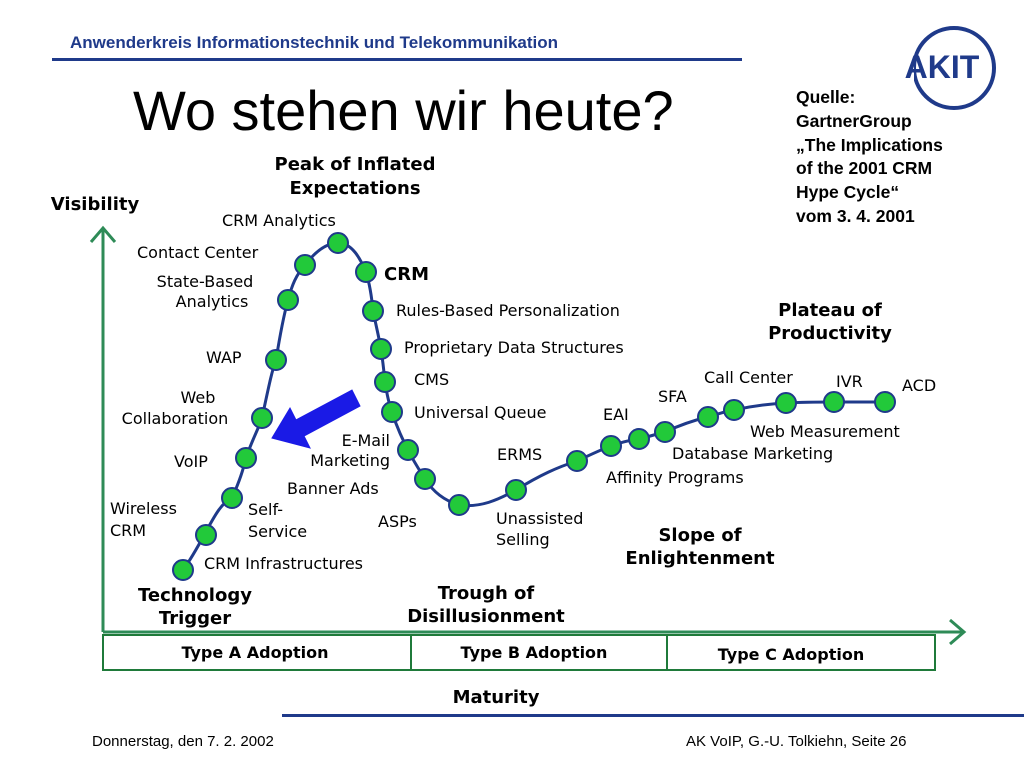 This screenshot has width=1024, height=768. Describe the element at coordinates (195, 595) in the screenshot. I see `phase-trigger-line1: Technology` at that location.